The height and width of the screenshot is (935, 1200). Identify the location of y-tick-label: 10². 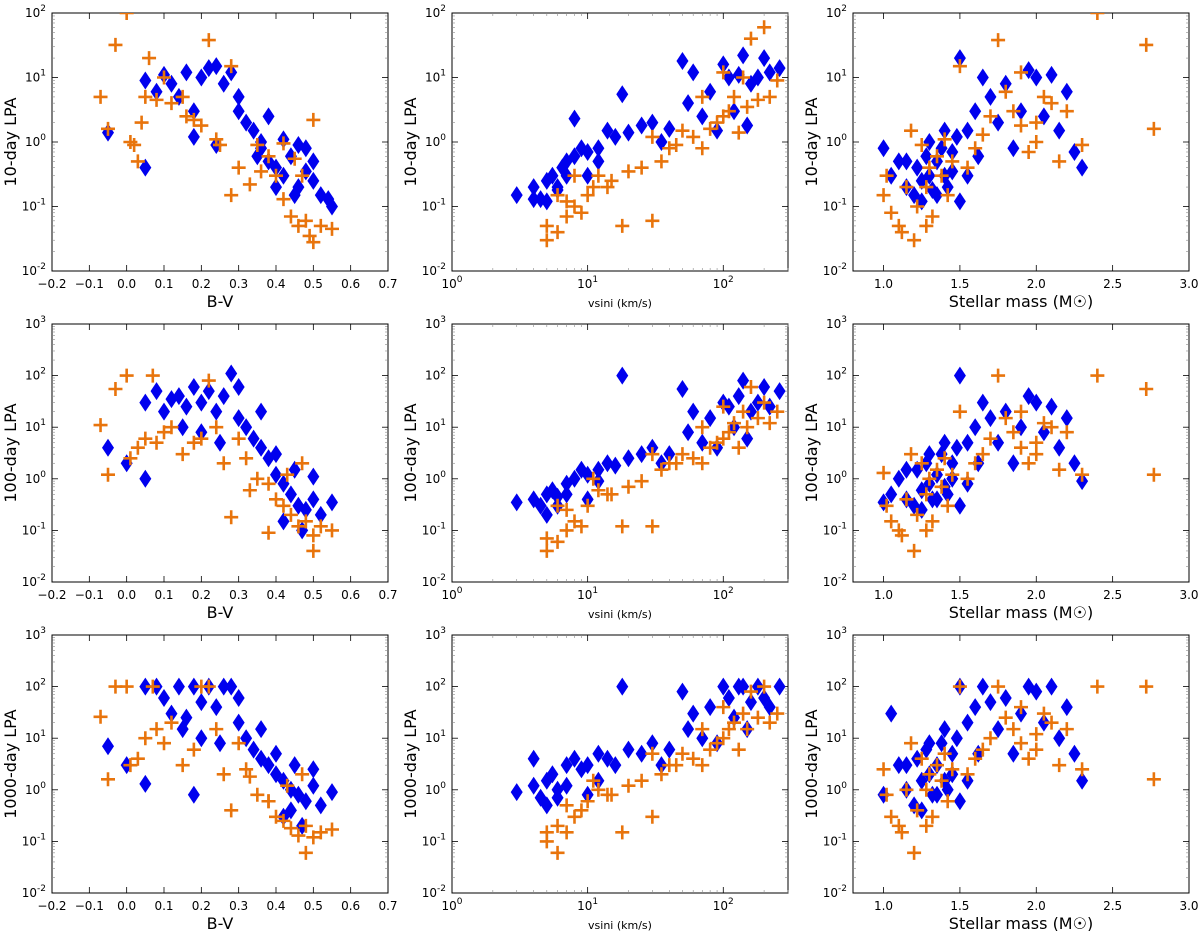
(435, 375).